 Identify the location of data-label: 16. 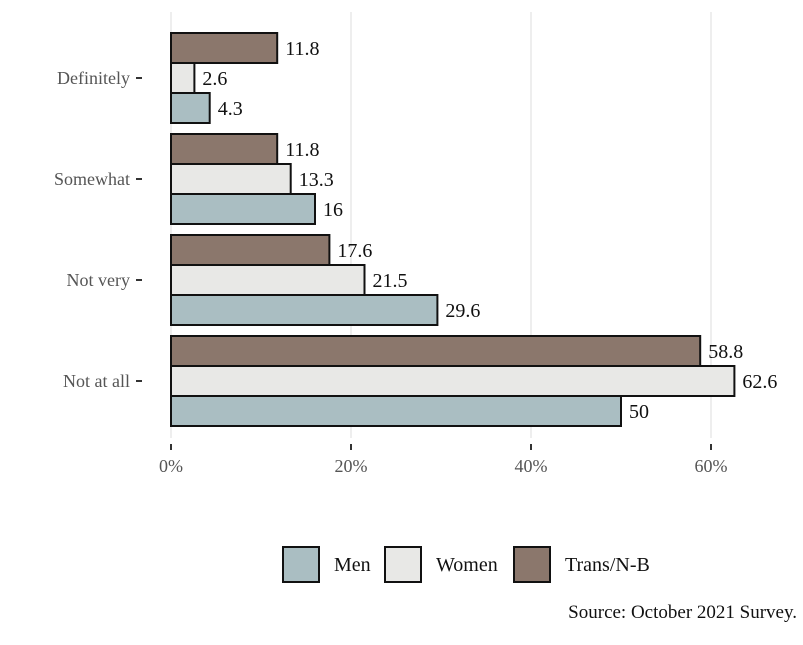
(333, 210).